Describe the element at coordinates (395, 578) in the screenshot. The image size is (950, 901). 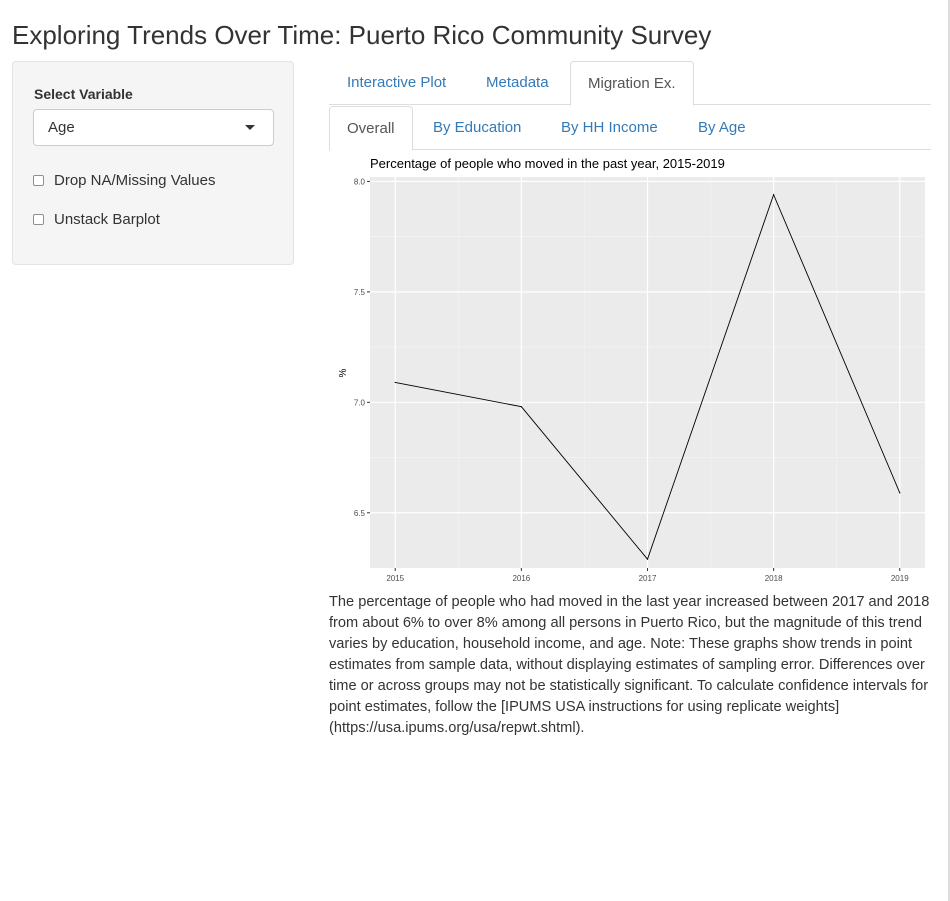
I see `chart-x-tick-label: 2015` at that location.